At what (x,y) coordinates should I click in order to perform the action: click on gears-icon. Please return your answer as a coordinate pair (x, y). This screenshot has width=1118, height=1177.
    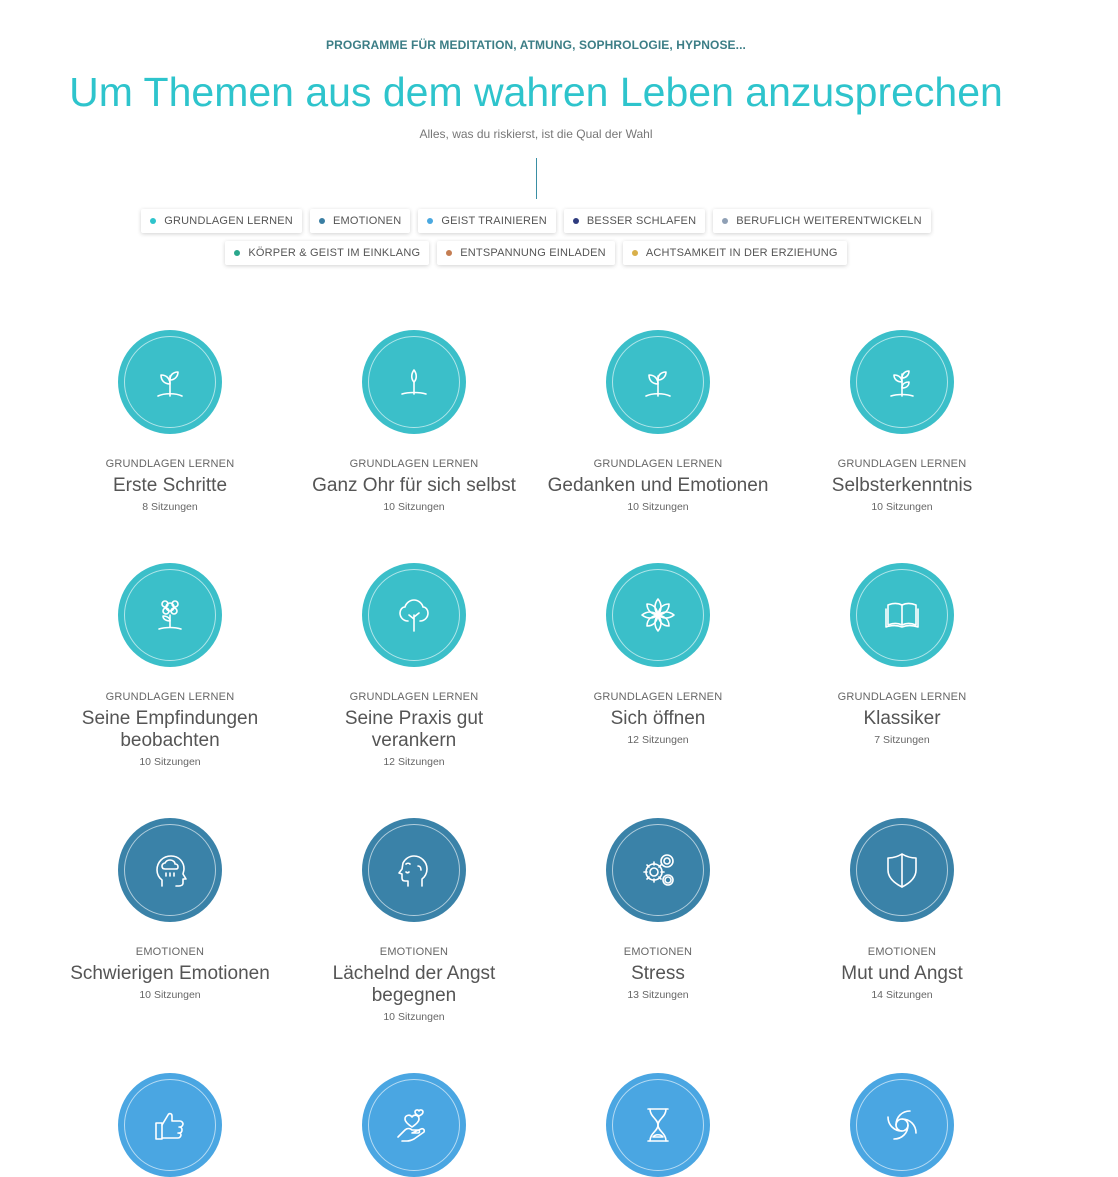
    Looking at the image, I should click on (658, 870).